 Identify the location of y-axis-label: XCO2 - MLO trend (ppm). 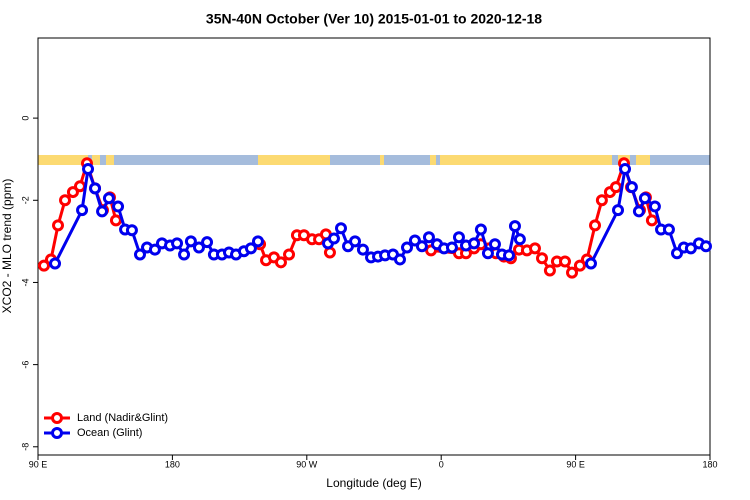
(7, 246).